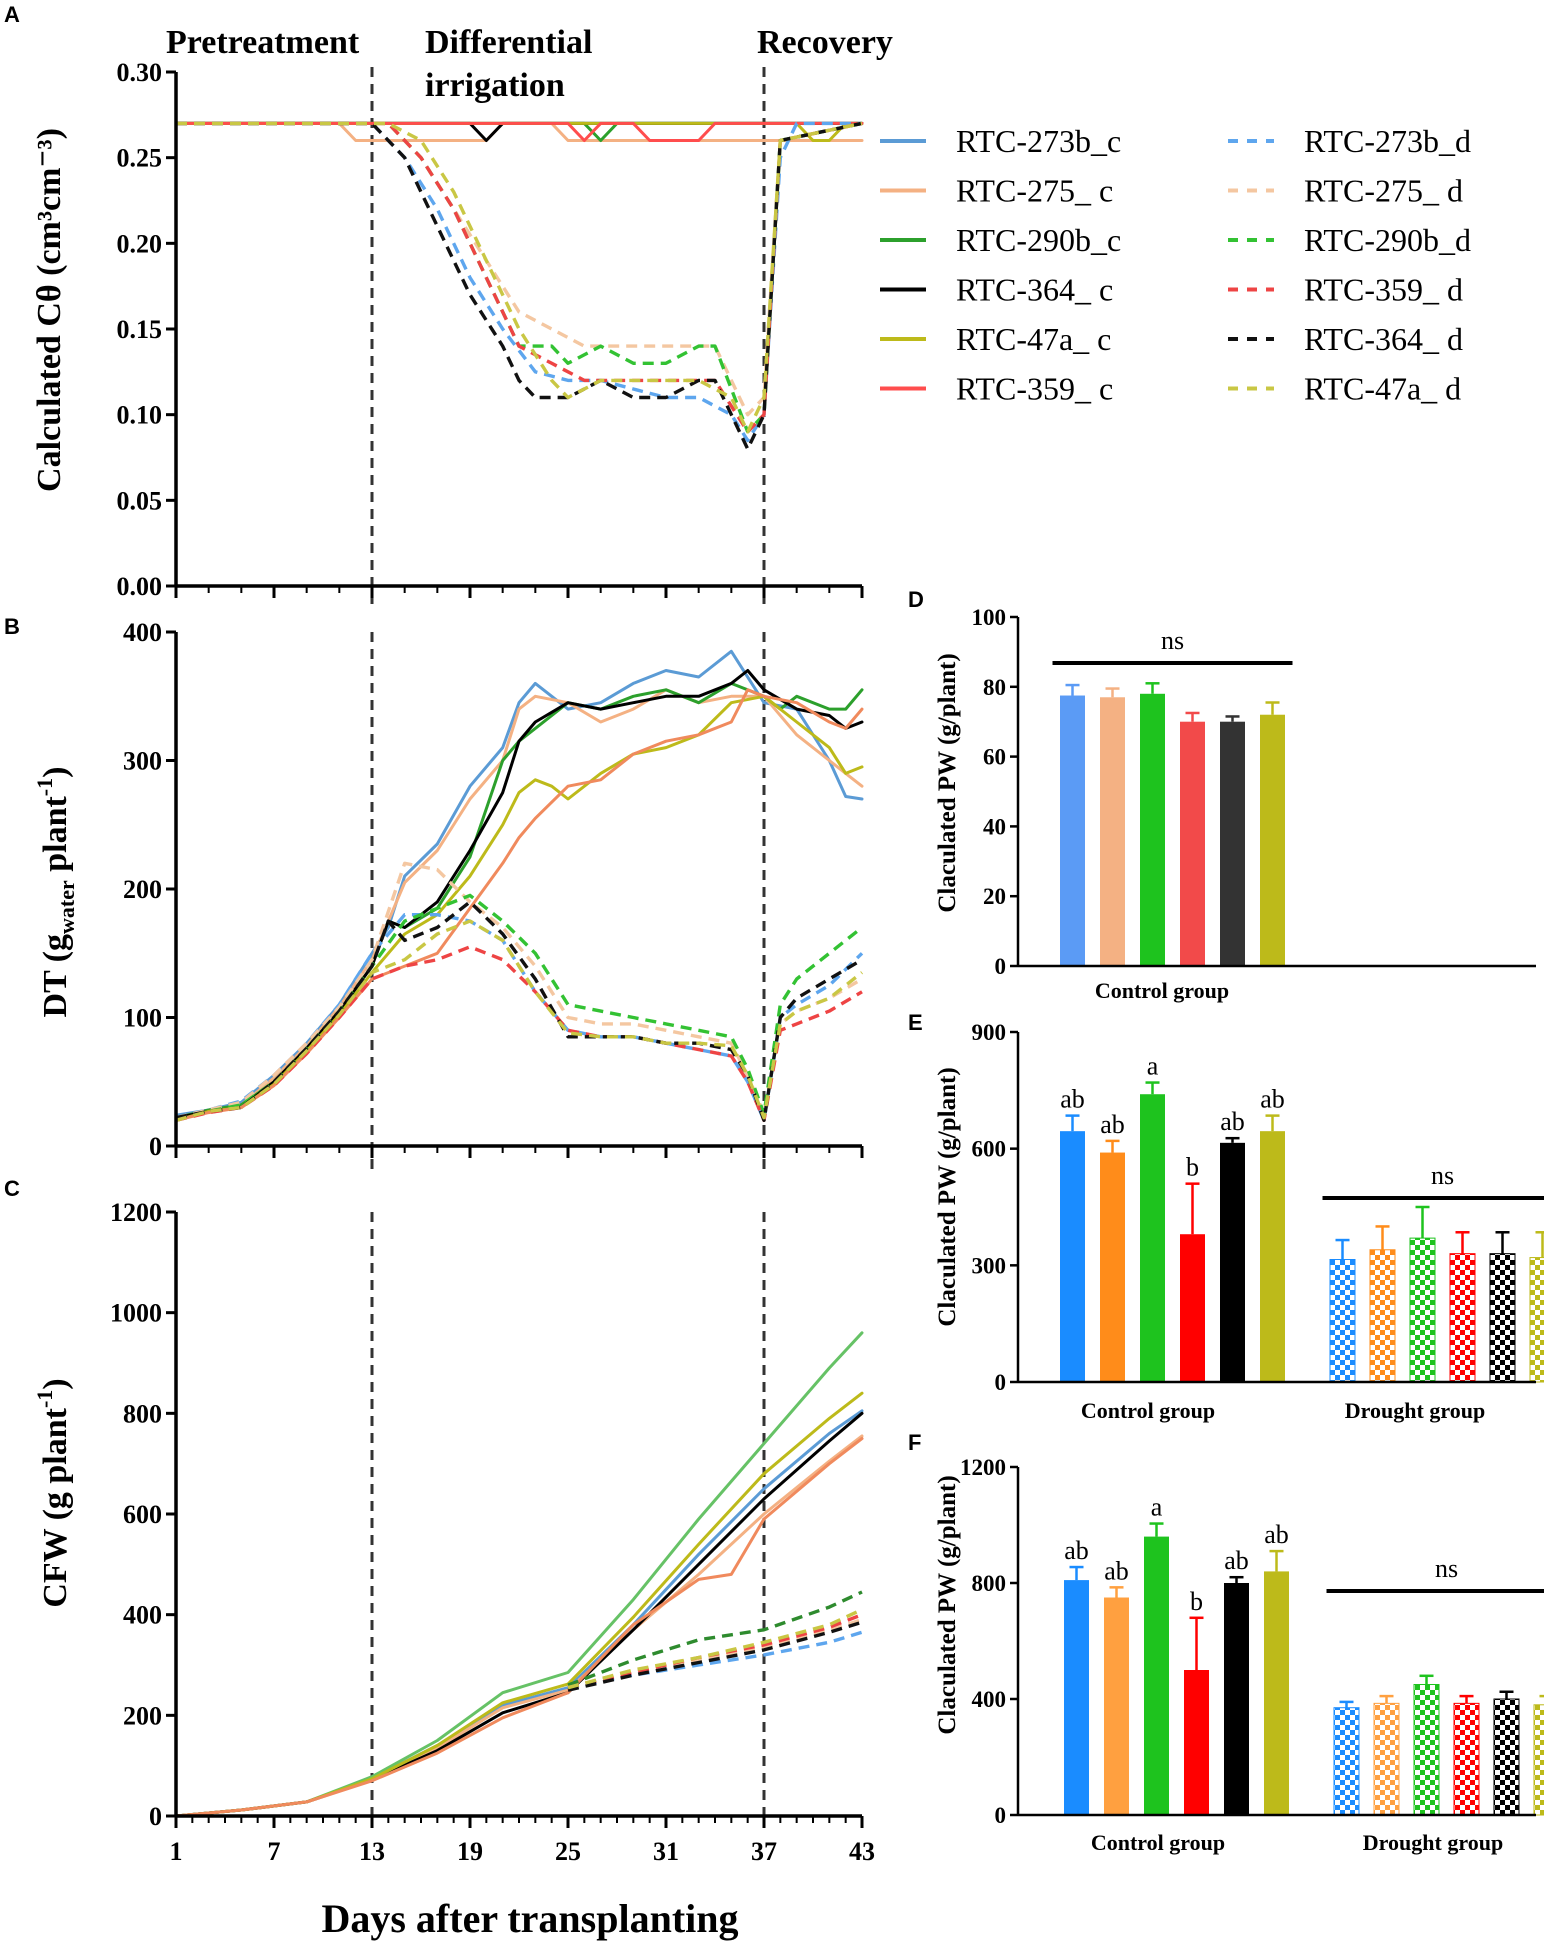 The height and width of the screenshot is (1945, 1544). What do you see at coordinates (136, 1212) in the screenshot?
I see `panel-c-y-tick-label: 1200` at bounding box center [136, 1212].